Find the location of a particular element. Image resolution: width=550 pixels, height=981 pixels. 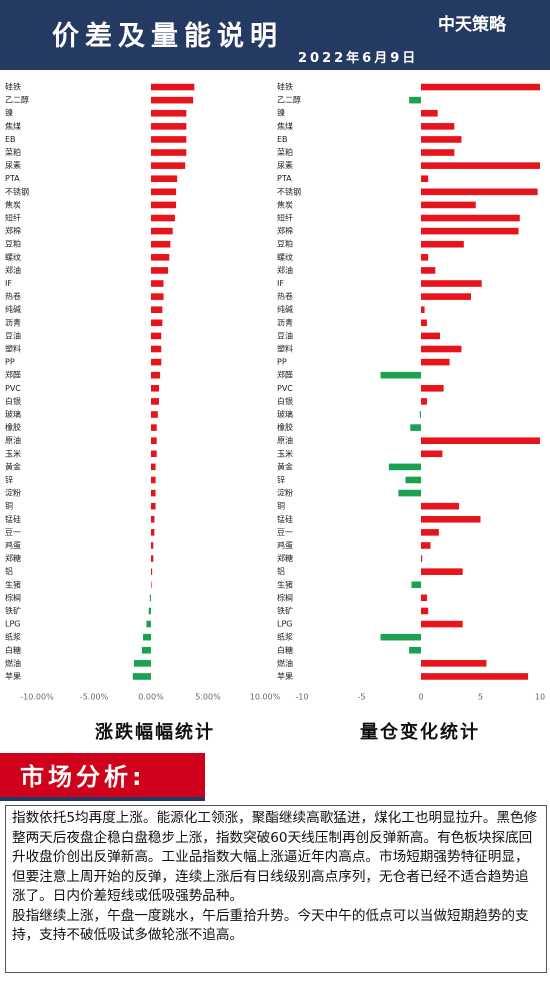

category-label: IF is located at coordinates (280, 283).